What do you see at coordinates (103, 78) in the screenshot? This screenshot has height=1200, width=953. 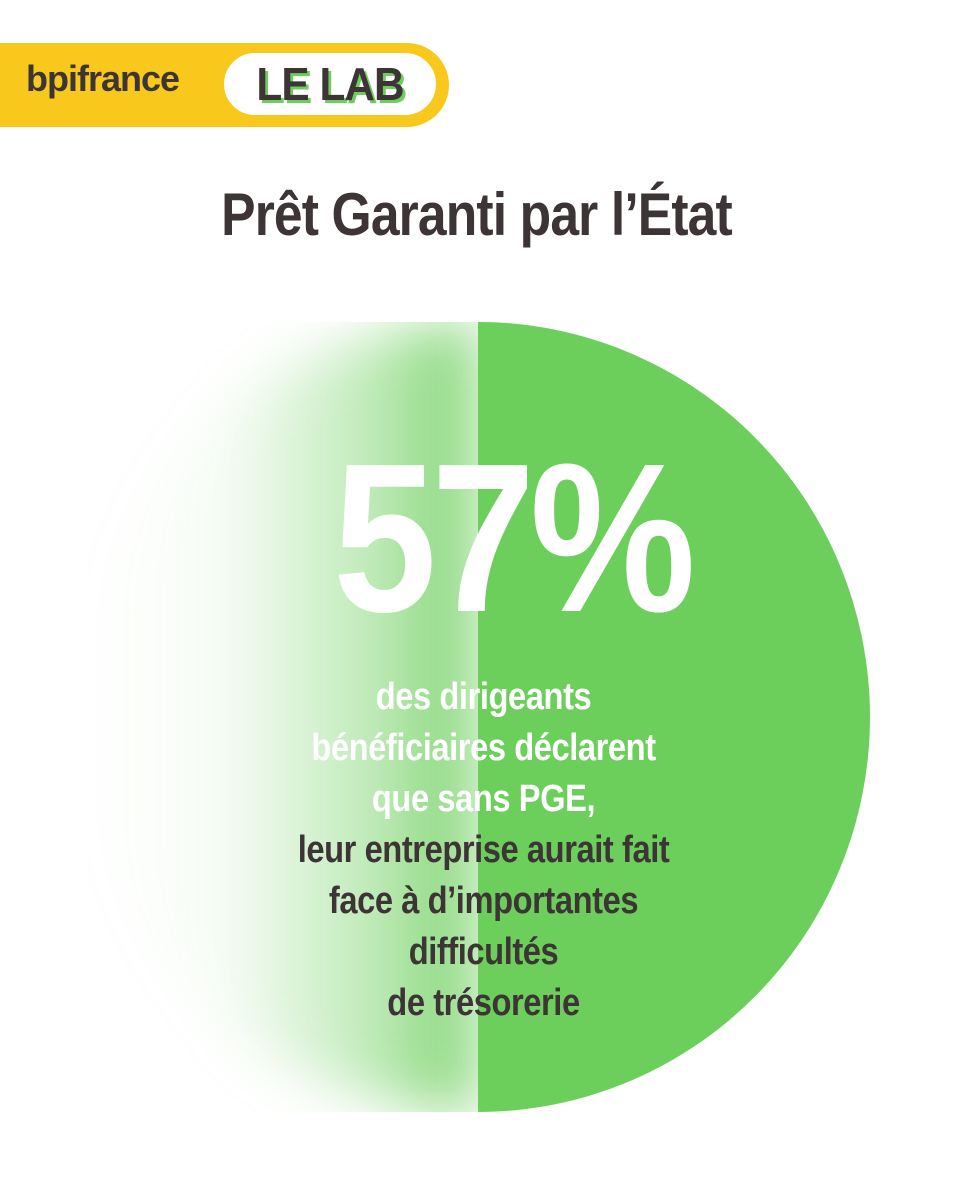 I see `bpifrance-logo: bpifrance` at bounding box center [103, 78].